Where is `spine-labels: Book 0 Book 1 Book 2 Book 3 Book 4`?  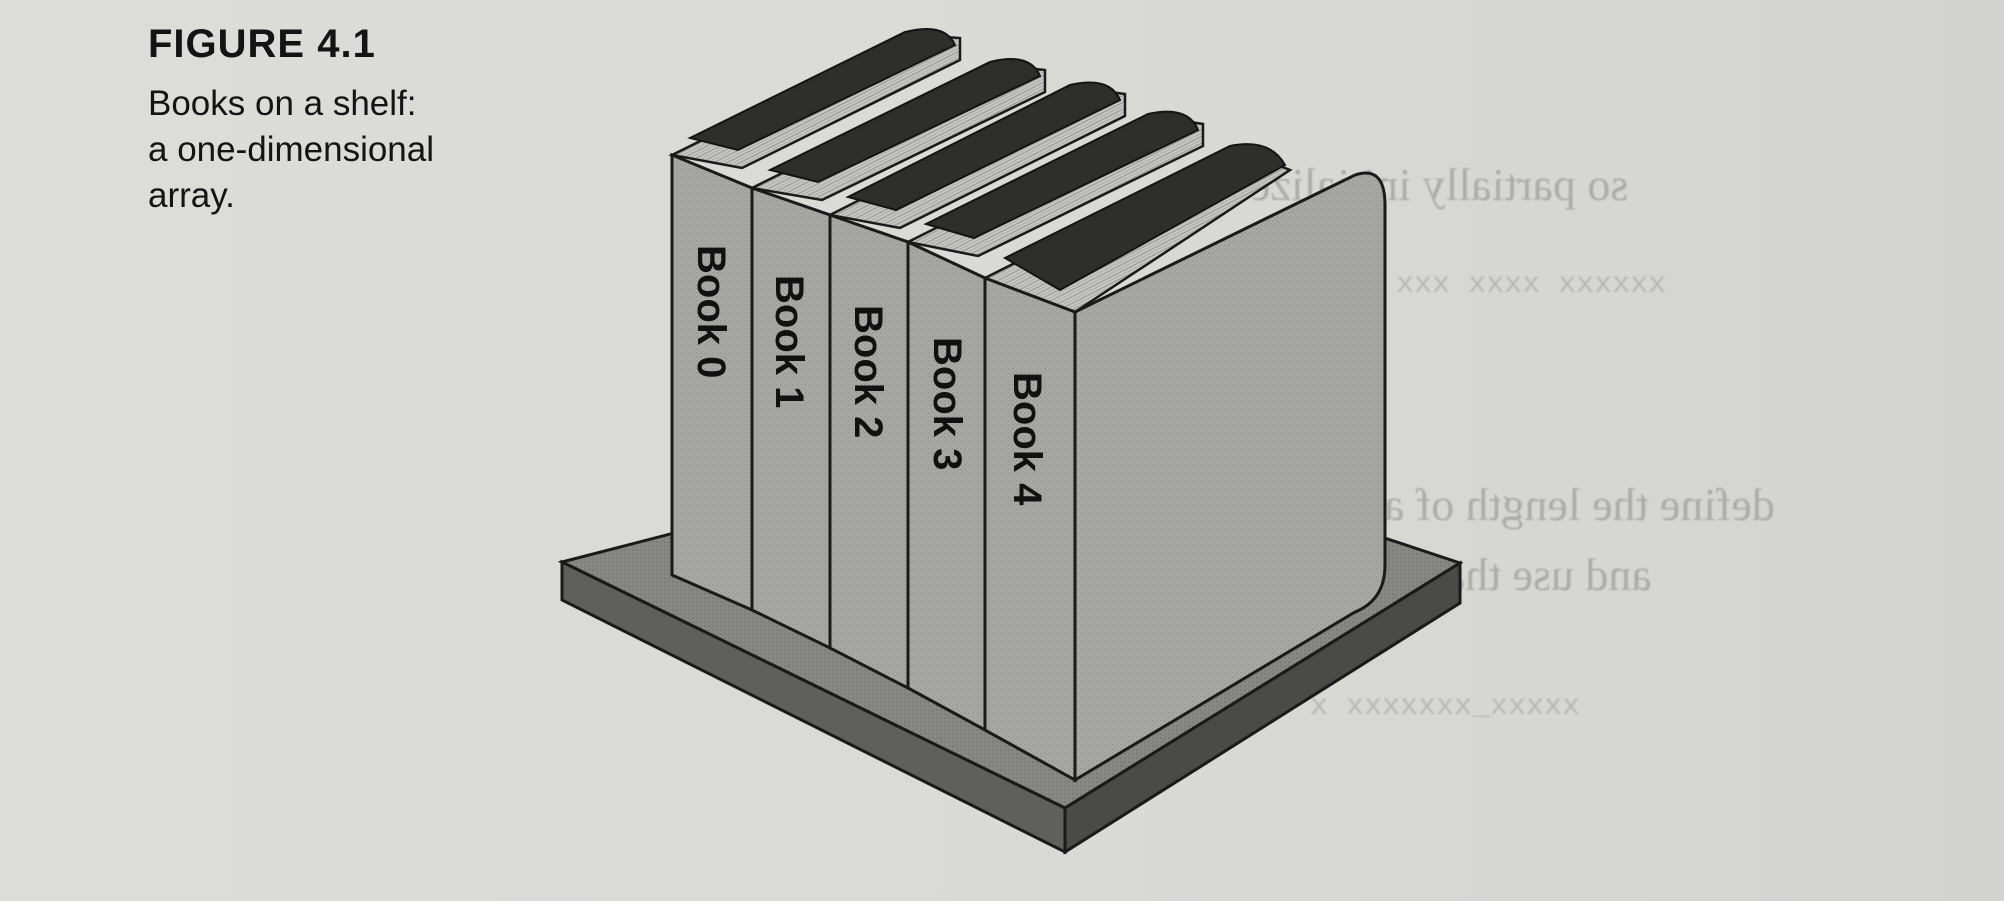 spine-labels: Book 0 Book 1 Book 2 Book 3 Book 4 is located at coordinates (869, 375).